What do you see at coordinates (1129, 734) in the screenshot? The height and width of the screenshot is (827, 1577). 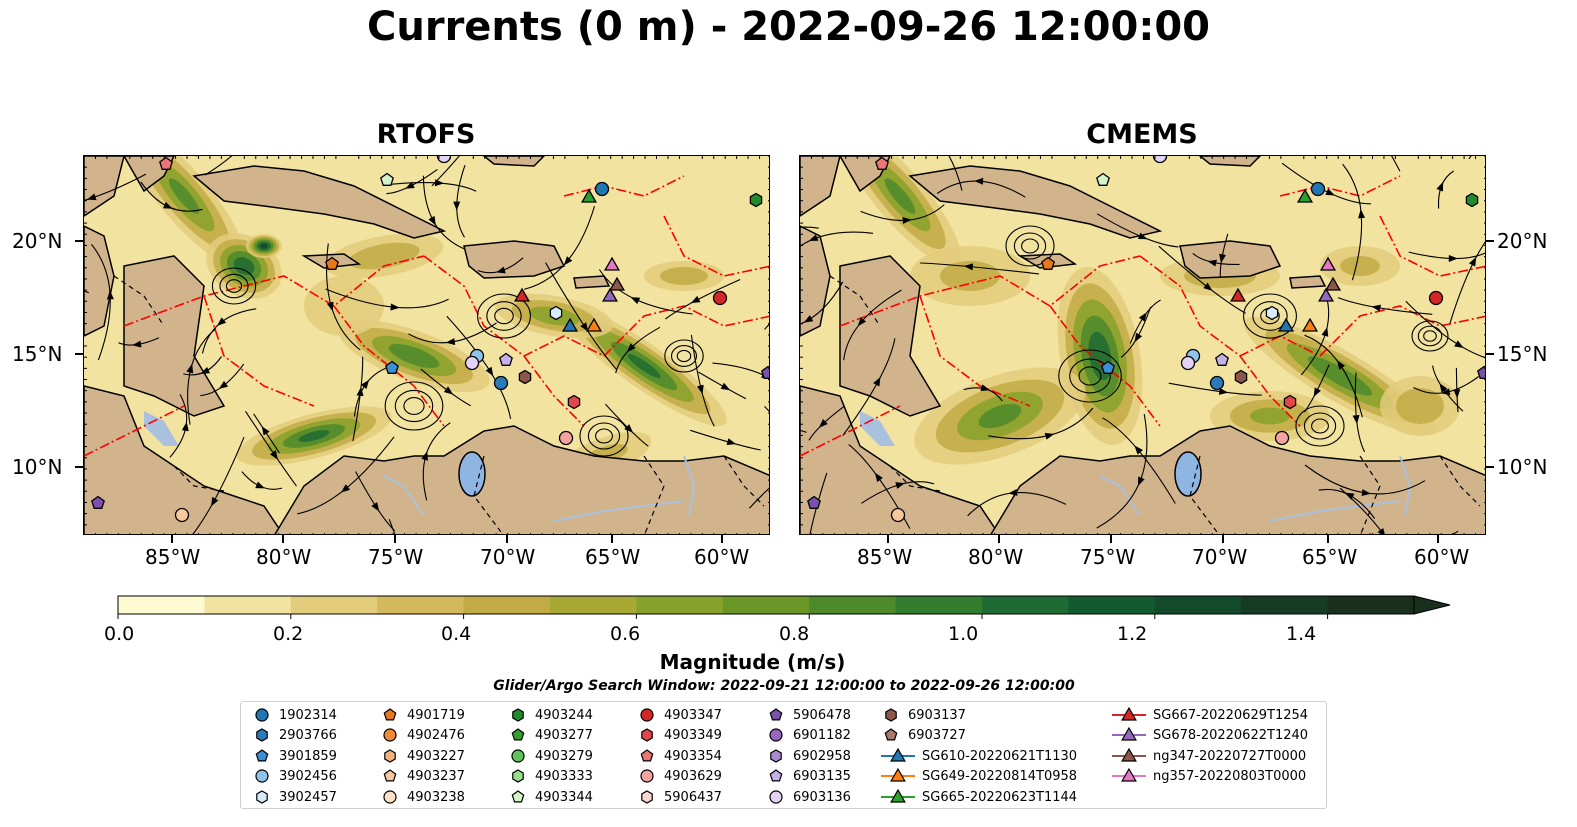 I see `triangle-marker-icon` at bounding box center [1129, 734].